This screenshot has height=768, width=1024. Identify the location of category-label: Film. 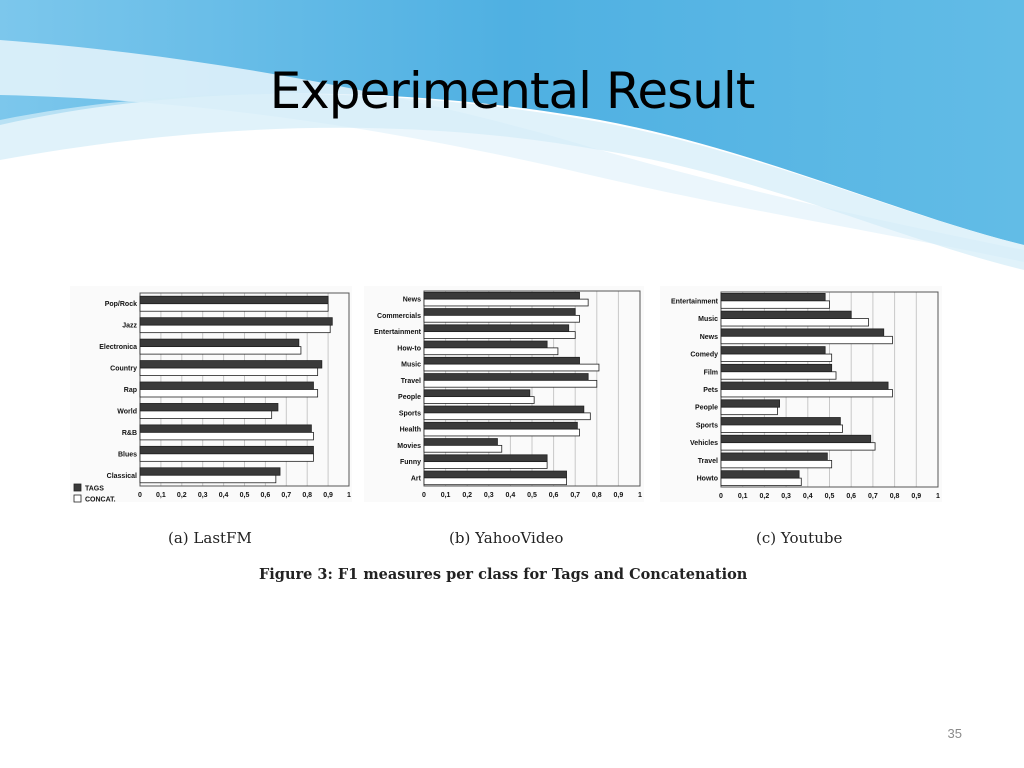
(711, 372).